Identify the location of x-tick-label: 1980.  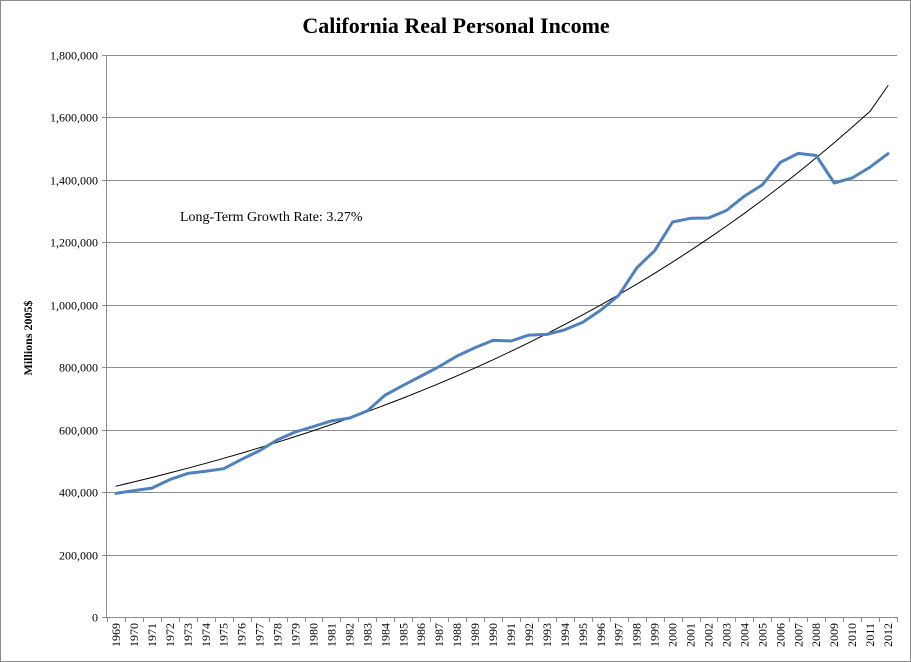
(313, 635).